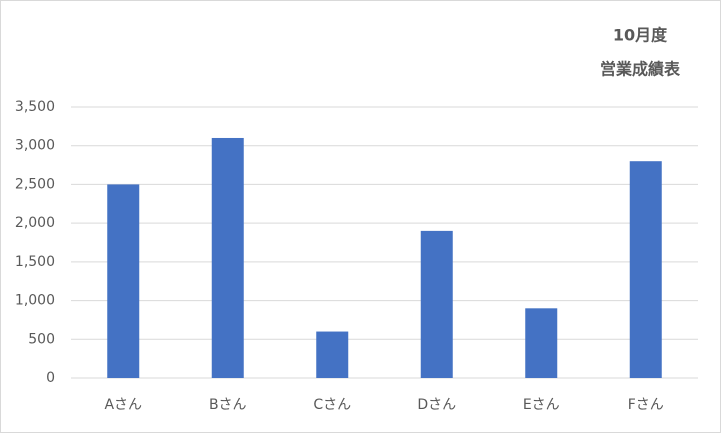  I want to click on x-tick-label: Cさん, so click(332, 405).